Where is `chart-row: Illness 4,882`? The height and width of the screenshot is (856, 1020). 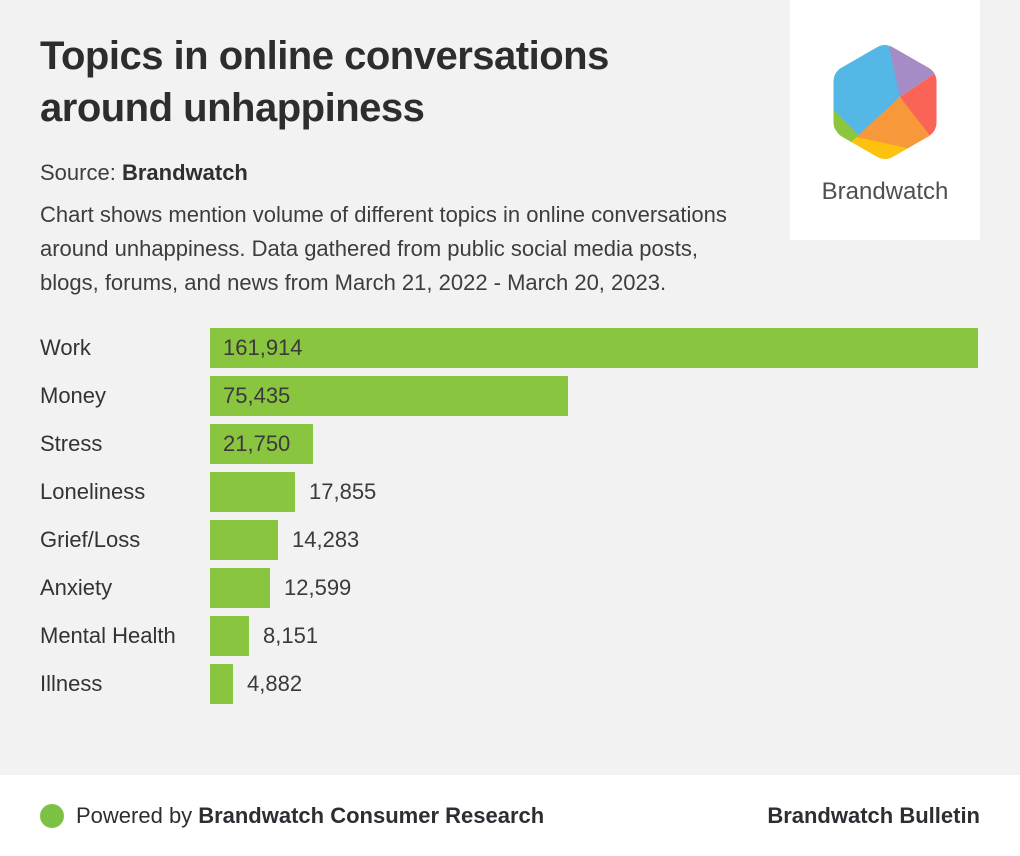 chart-row: Illness 4,882 is located at coordinates (510, 684).